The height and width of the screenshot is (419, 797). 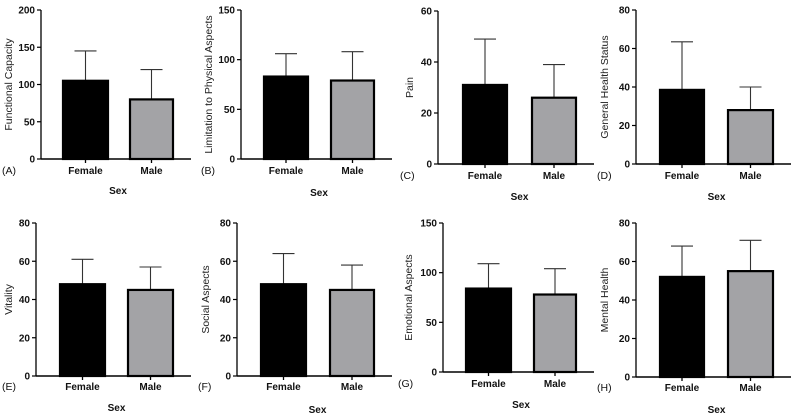 I want to click on chart-panel-f: 0 20 40 60 80 Female Male (F) Sex Social Aspects, so click(x=295, y=317).